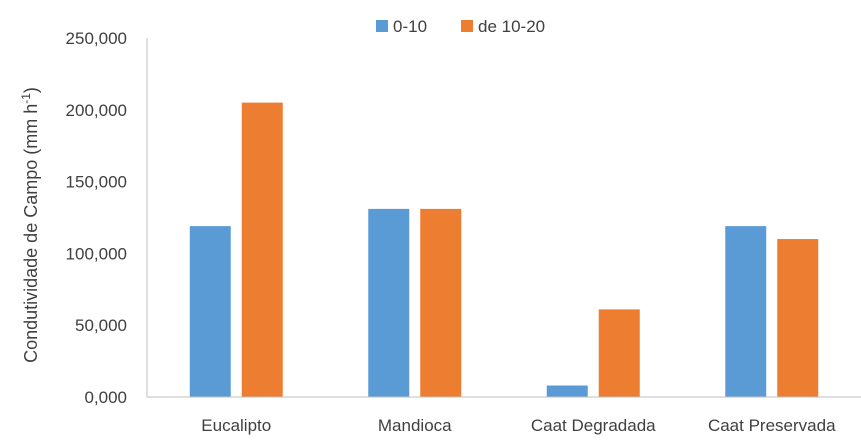 The width and height of the screenshot is (861, 440). Describe the element at coordinates (96, 182) in the screenshot. I see `y-tick-label: 150,000` at that location.